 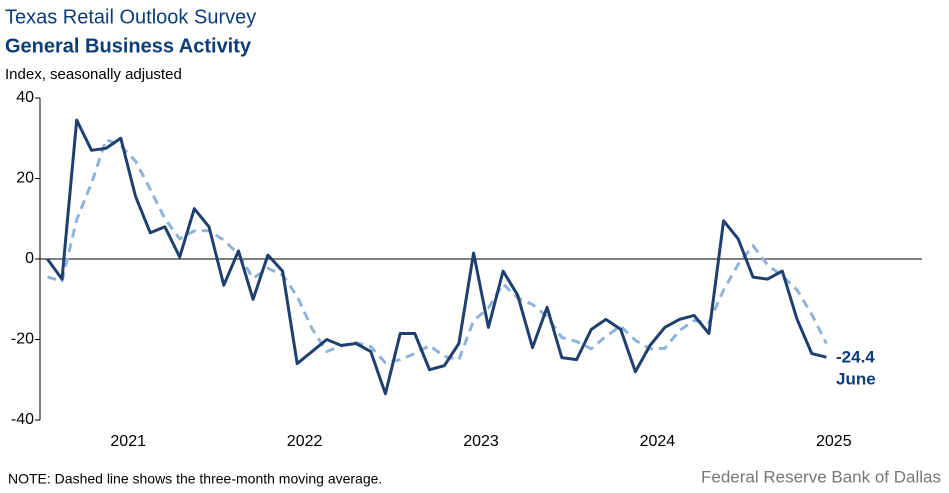 What do you see at coordinates (658, 441) in the screenshot?
I see `x-tick-label: 2024` at bounding box center [658, 441].